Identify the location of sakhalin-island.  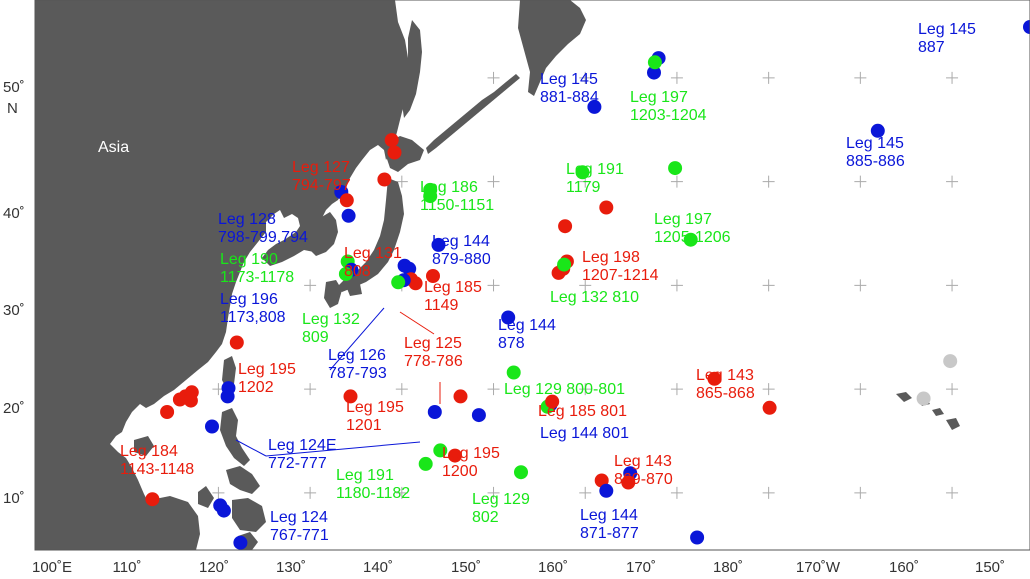
(412, 69).